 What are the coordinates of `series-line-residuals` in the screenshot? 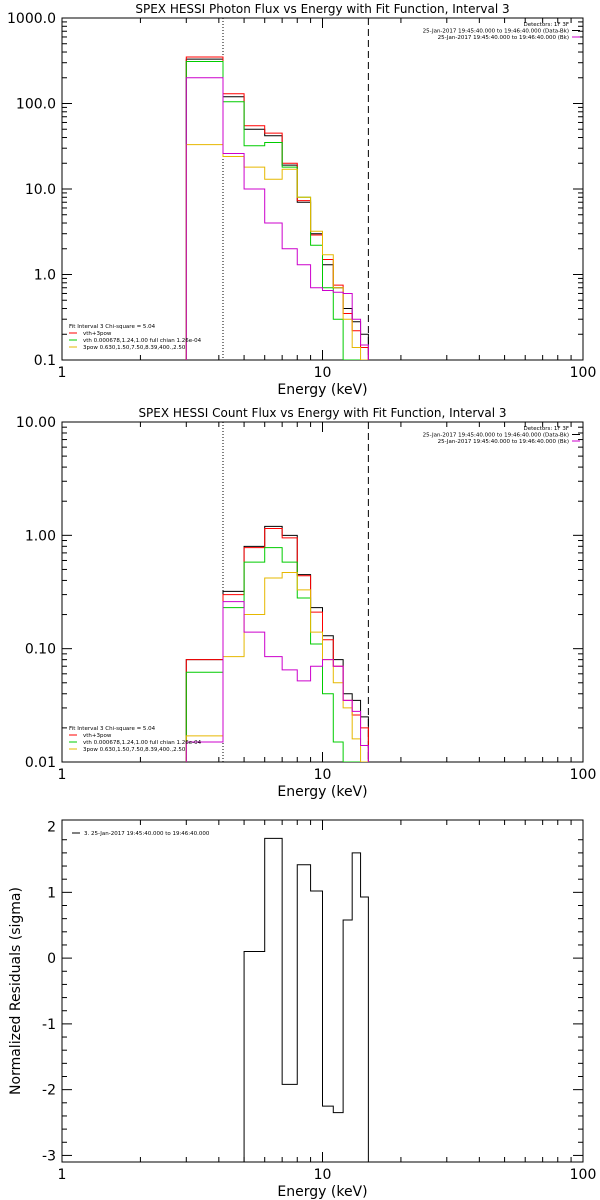 It's located at (306, 999).